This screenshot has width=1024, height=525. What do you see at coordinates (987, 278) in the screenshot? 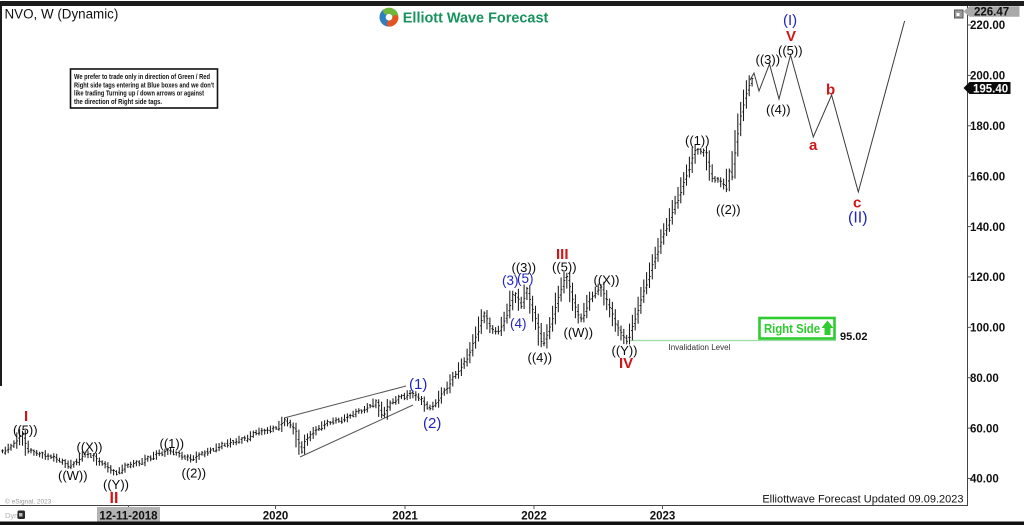
I see `svg-text: 120.00` at bounding box center [987, 278].